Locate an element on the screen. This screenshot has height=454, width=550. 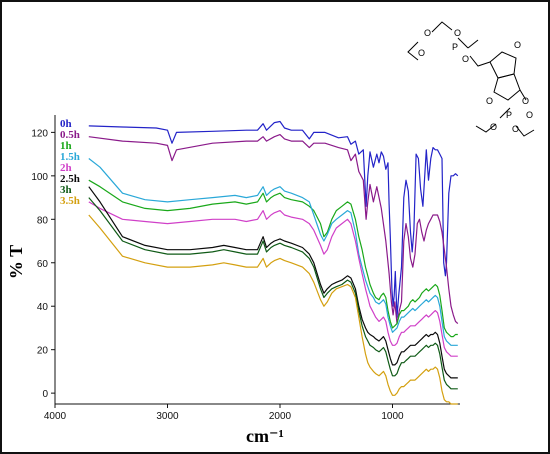
y-tick-label: 60 is located at coordinates (43, 264).